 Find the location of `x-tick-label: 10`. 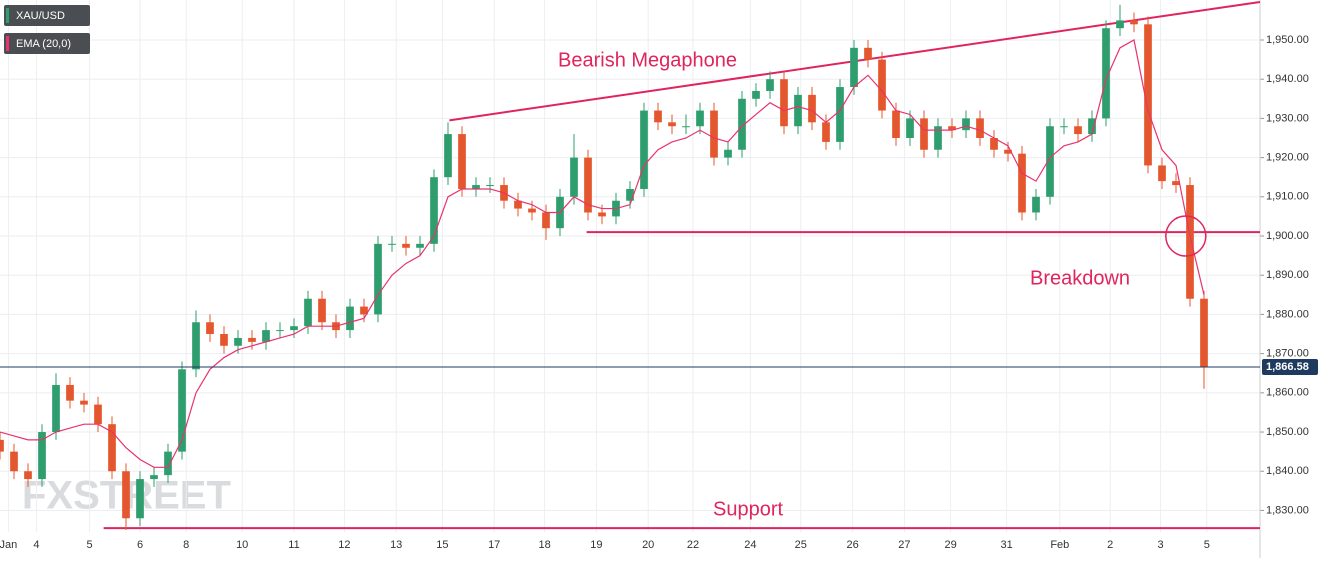

x-tick-label: 10 is located at coordinates (242, 545).